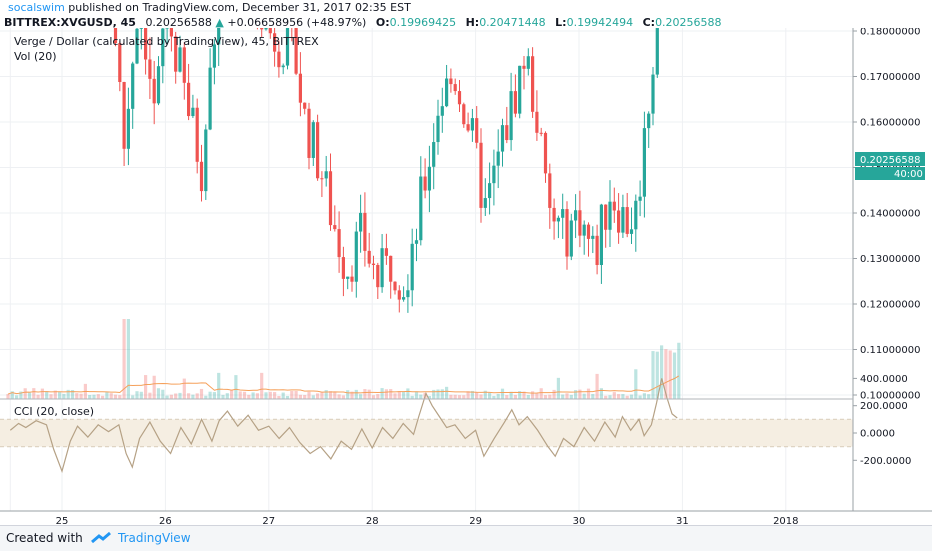 This screenshot has width=932, height=551. I want to click on cci-legend: CCI (20, close), so click(54, 411).